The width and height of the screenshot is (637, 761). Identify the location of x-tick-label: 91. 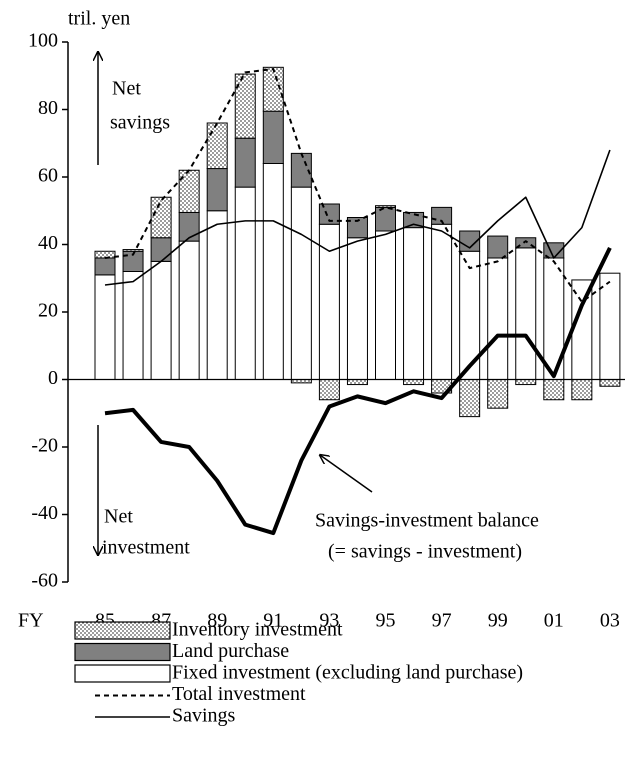
(273, 621).